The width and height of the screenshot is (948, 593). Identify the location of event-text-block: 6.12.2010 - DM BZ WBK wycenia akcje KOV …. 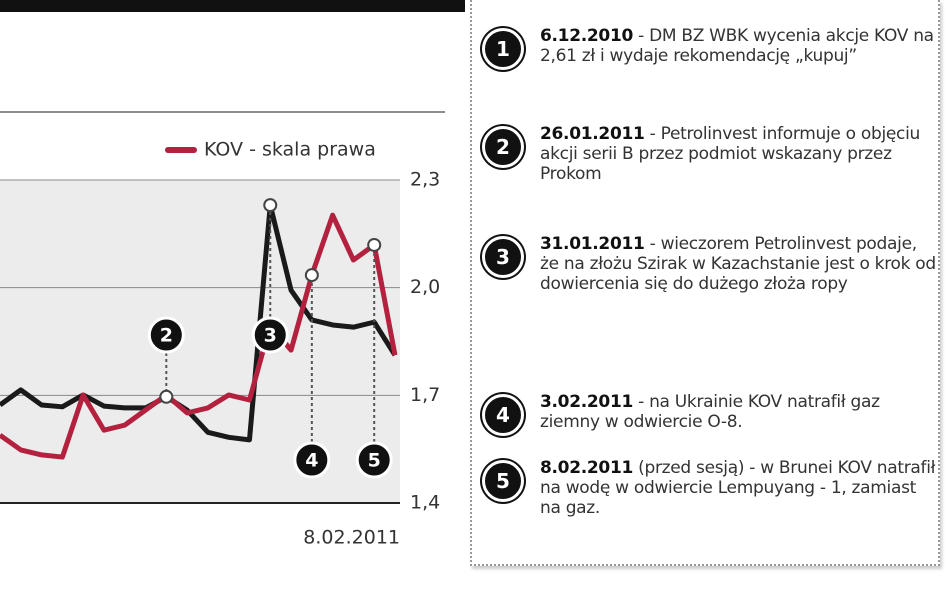
(739, 48).